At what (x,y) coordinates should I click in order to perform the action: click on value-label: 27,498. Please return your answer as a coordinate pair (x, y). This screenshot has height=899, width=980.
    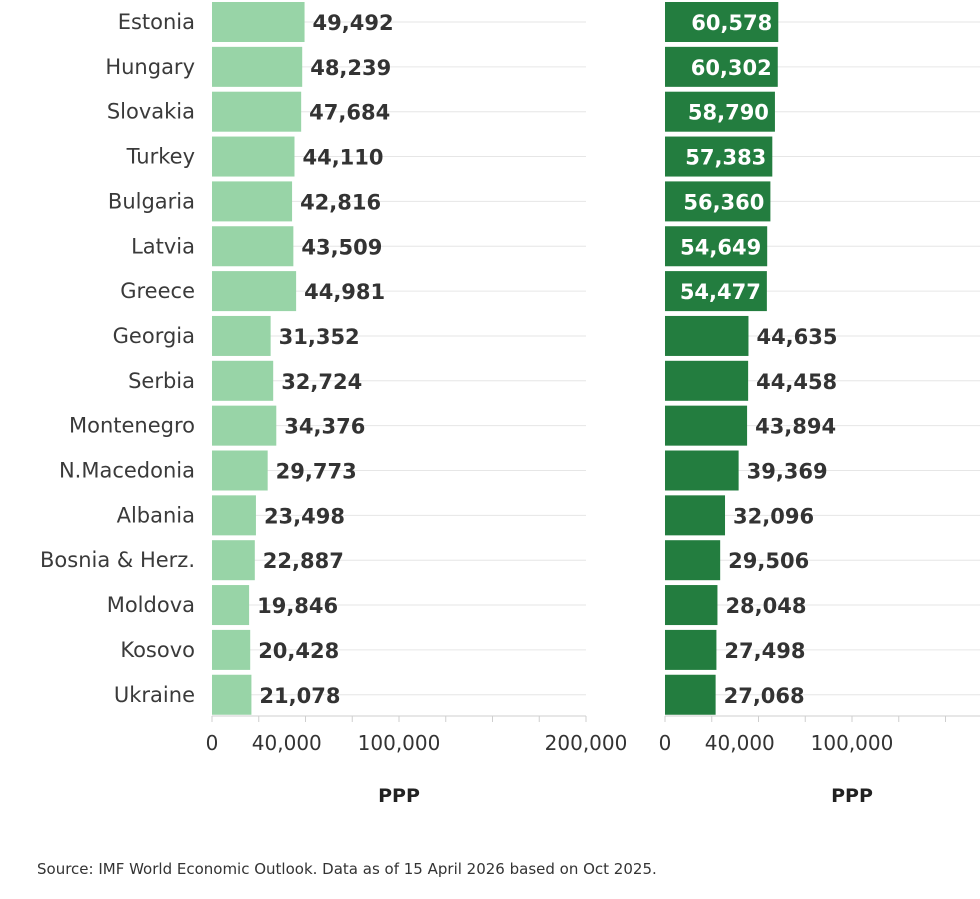
    Looking at the image, I should click on (764, 651).